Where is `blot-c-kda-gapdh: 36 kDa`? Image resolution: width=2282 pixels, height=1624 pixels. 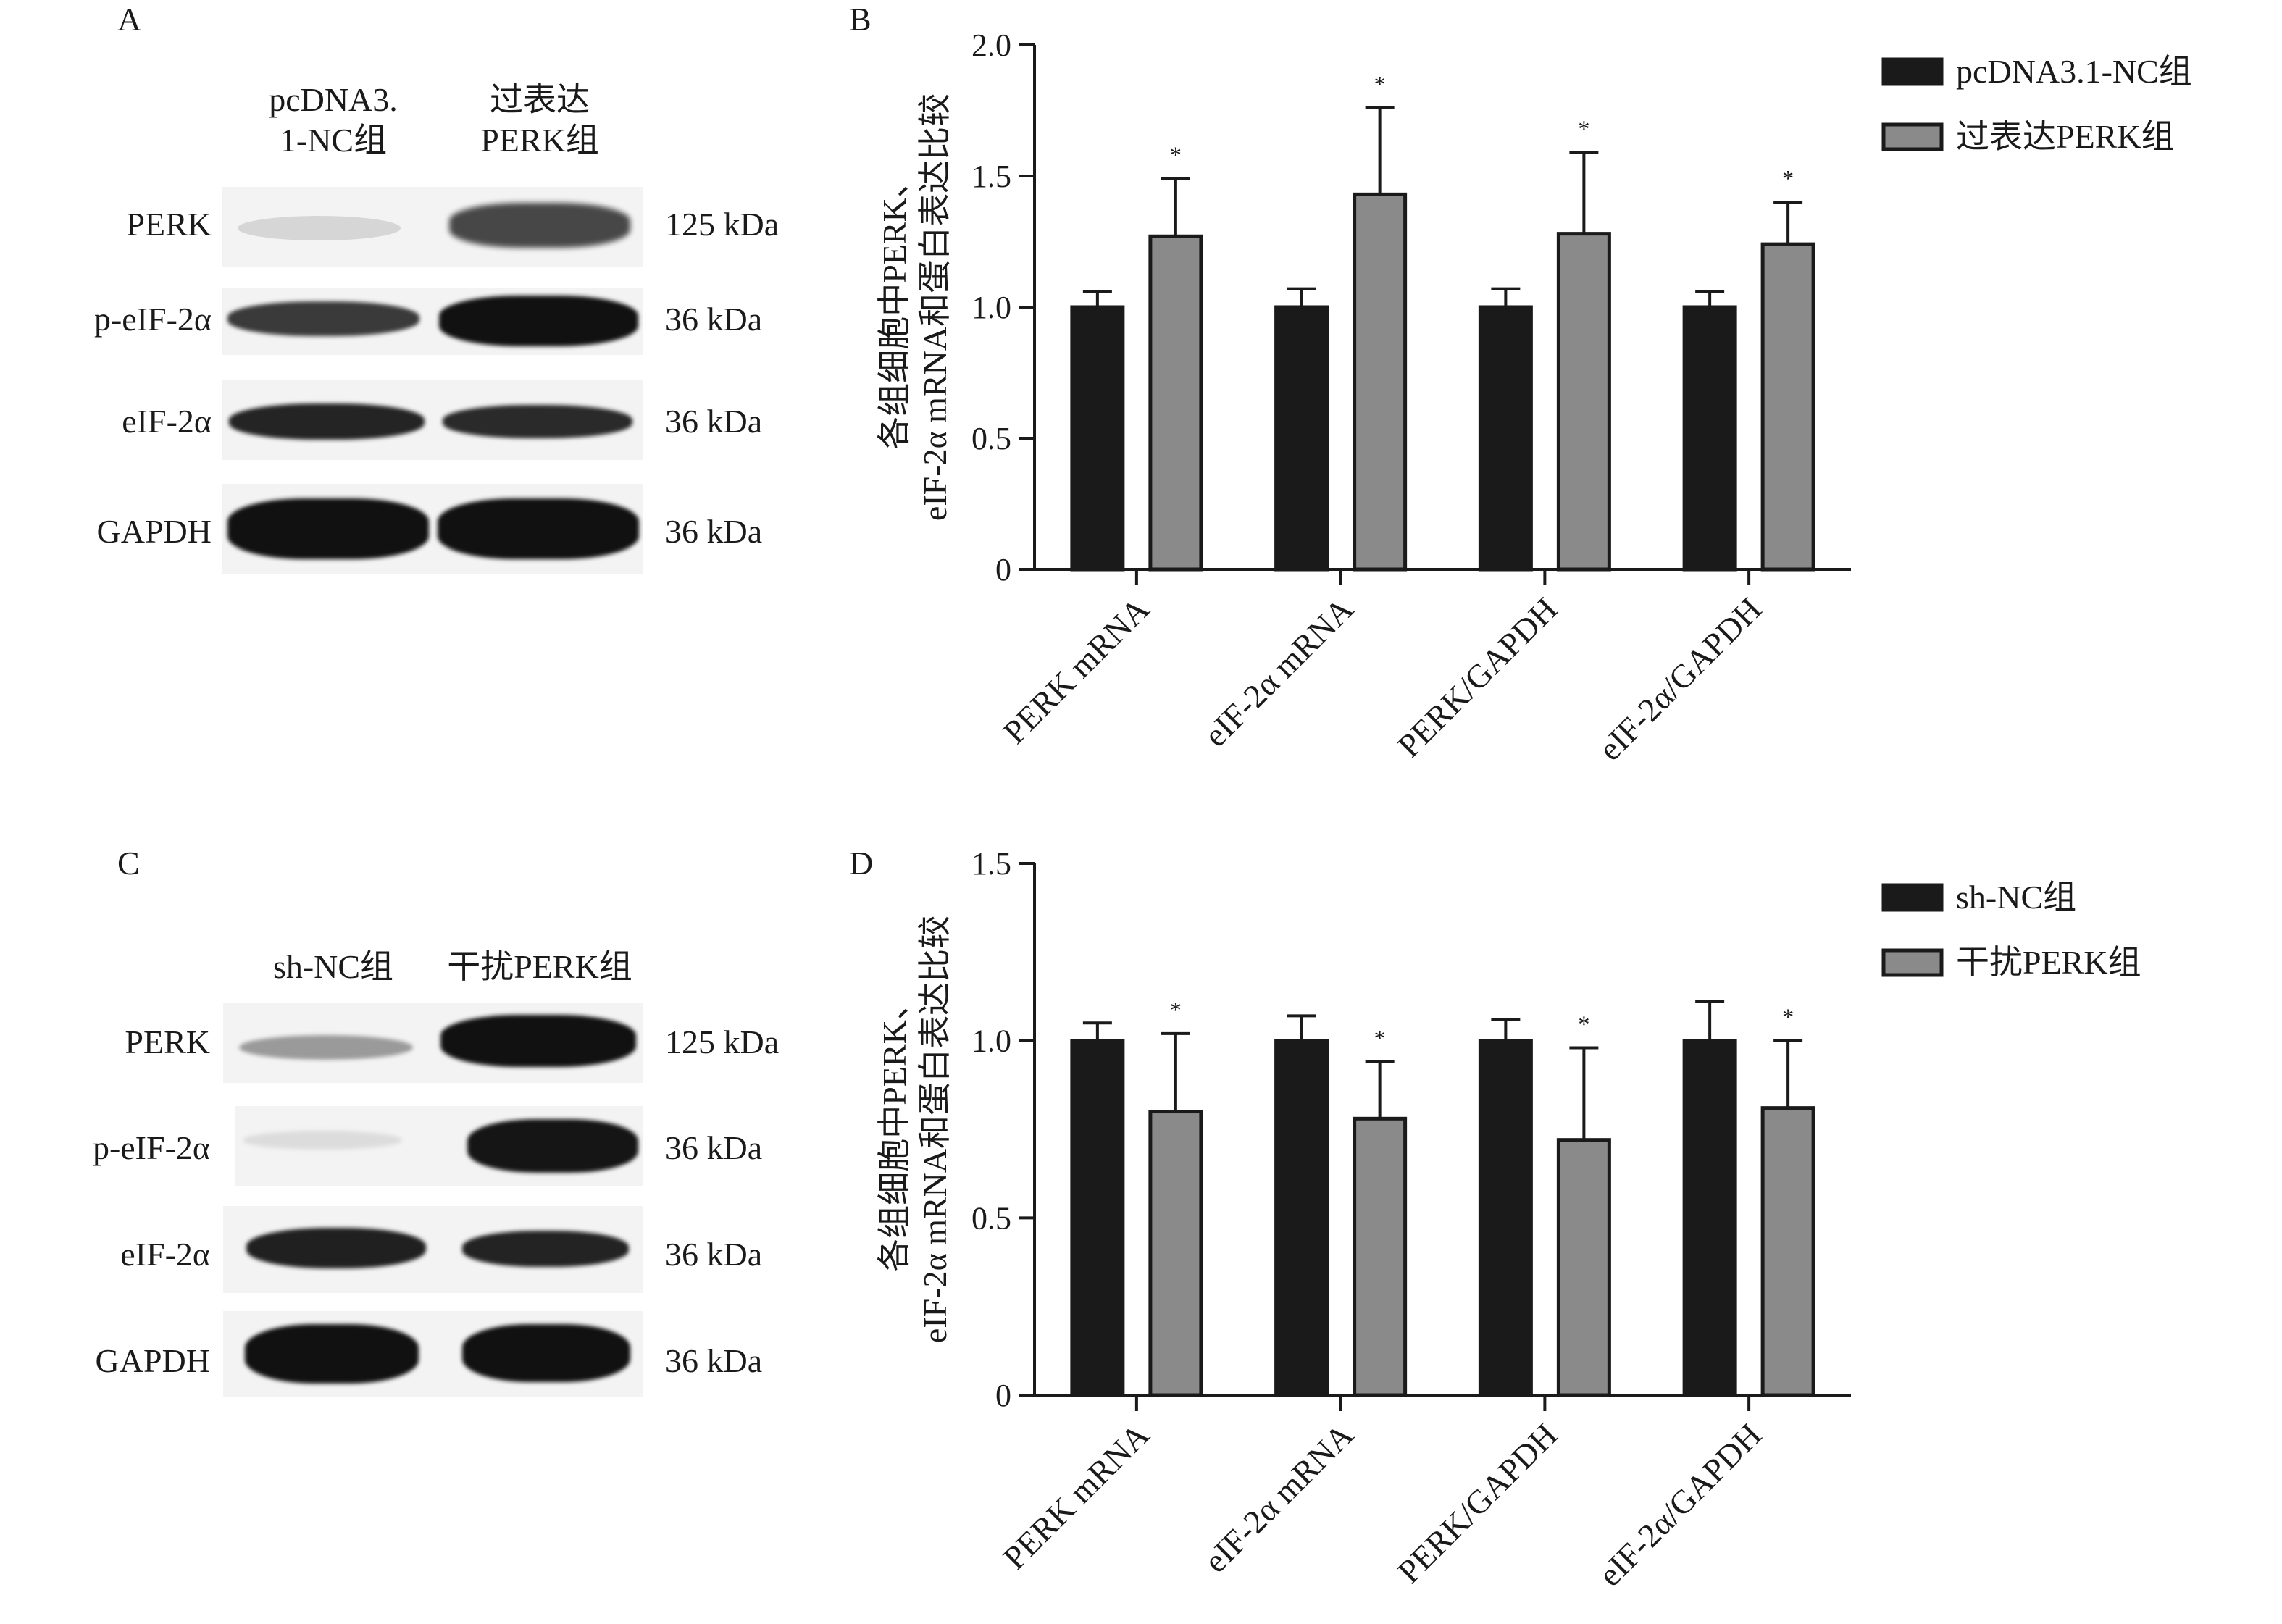
blot-c-kda-gapdh: 36 kDa is located at coordinates (714, 1360).